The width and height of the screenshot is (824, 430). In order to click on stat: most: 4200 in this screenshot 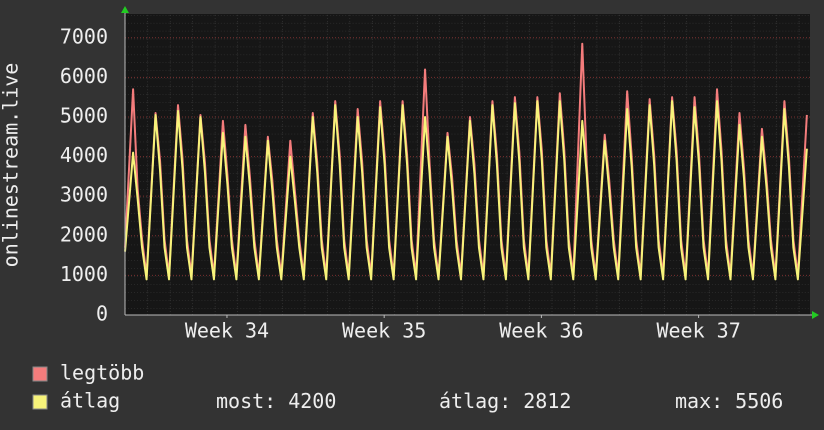, I will do `click(276, 401)`.